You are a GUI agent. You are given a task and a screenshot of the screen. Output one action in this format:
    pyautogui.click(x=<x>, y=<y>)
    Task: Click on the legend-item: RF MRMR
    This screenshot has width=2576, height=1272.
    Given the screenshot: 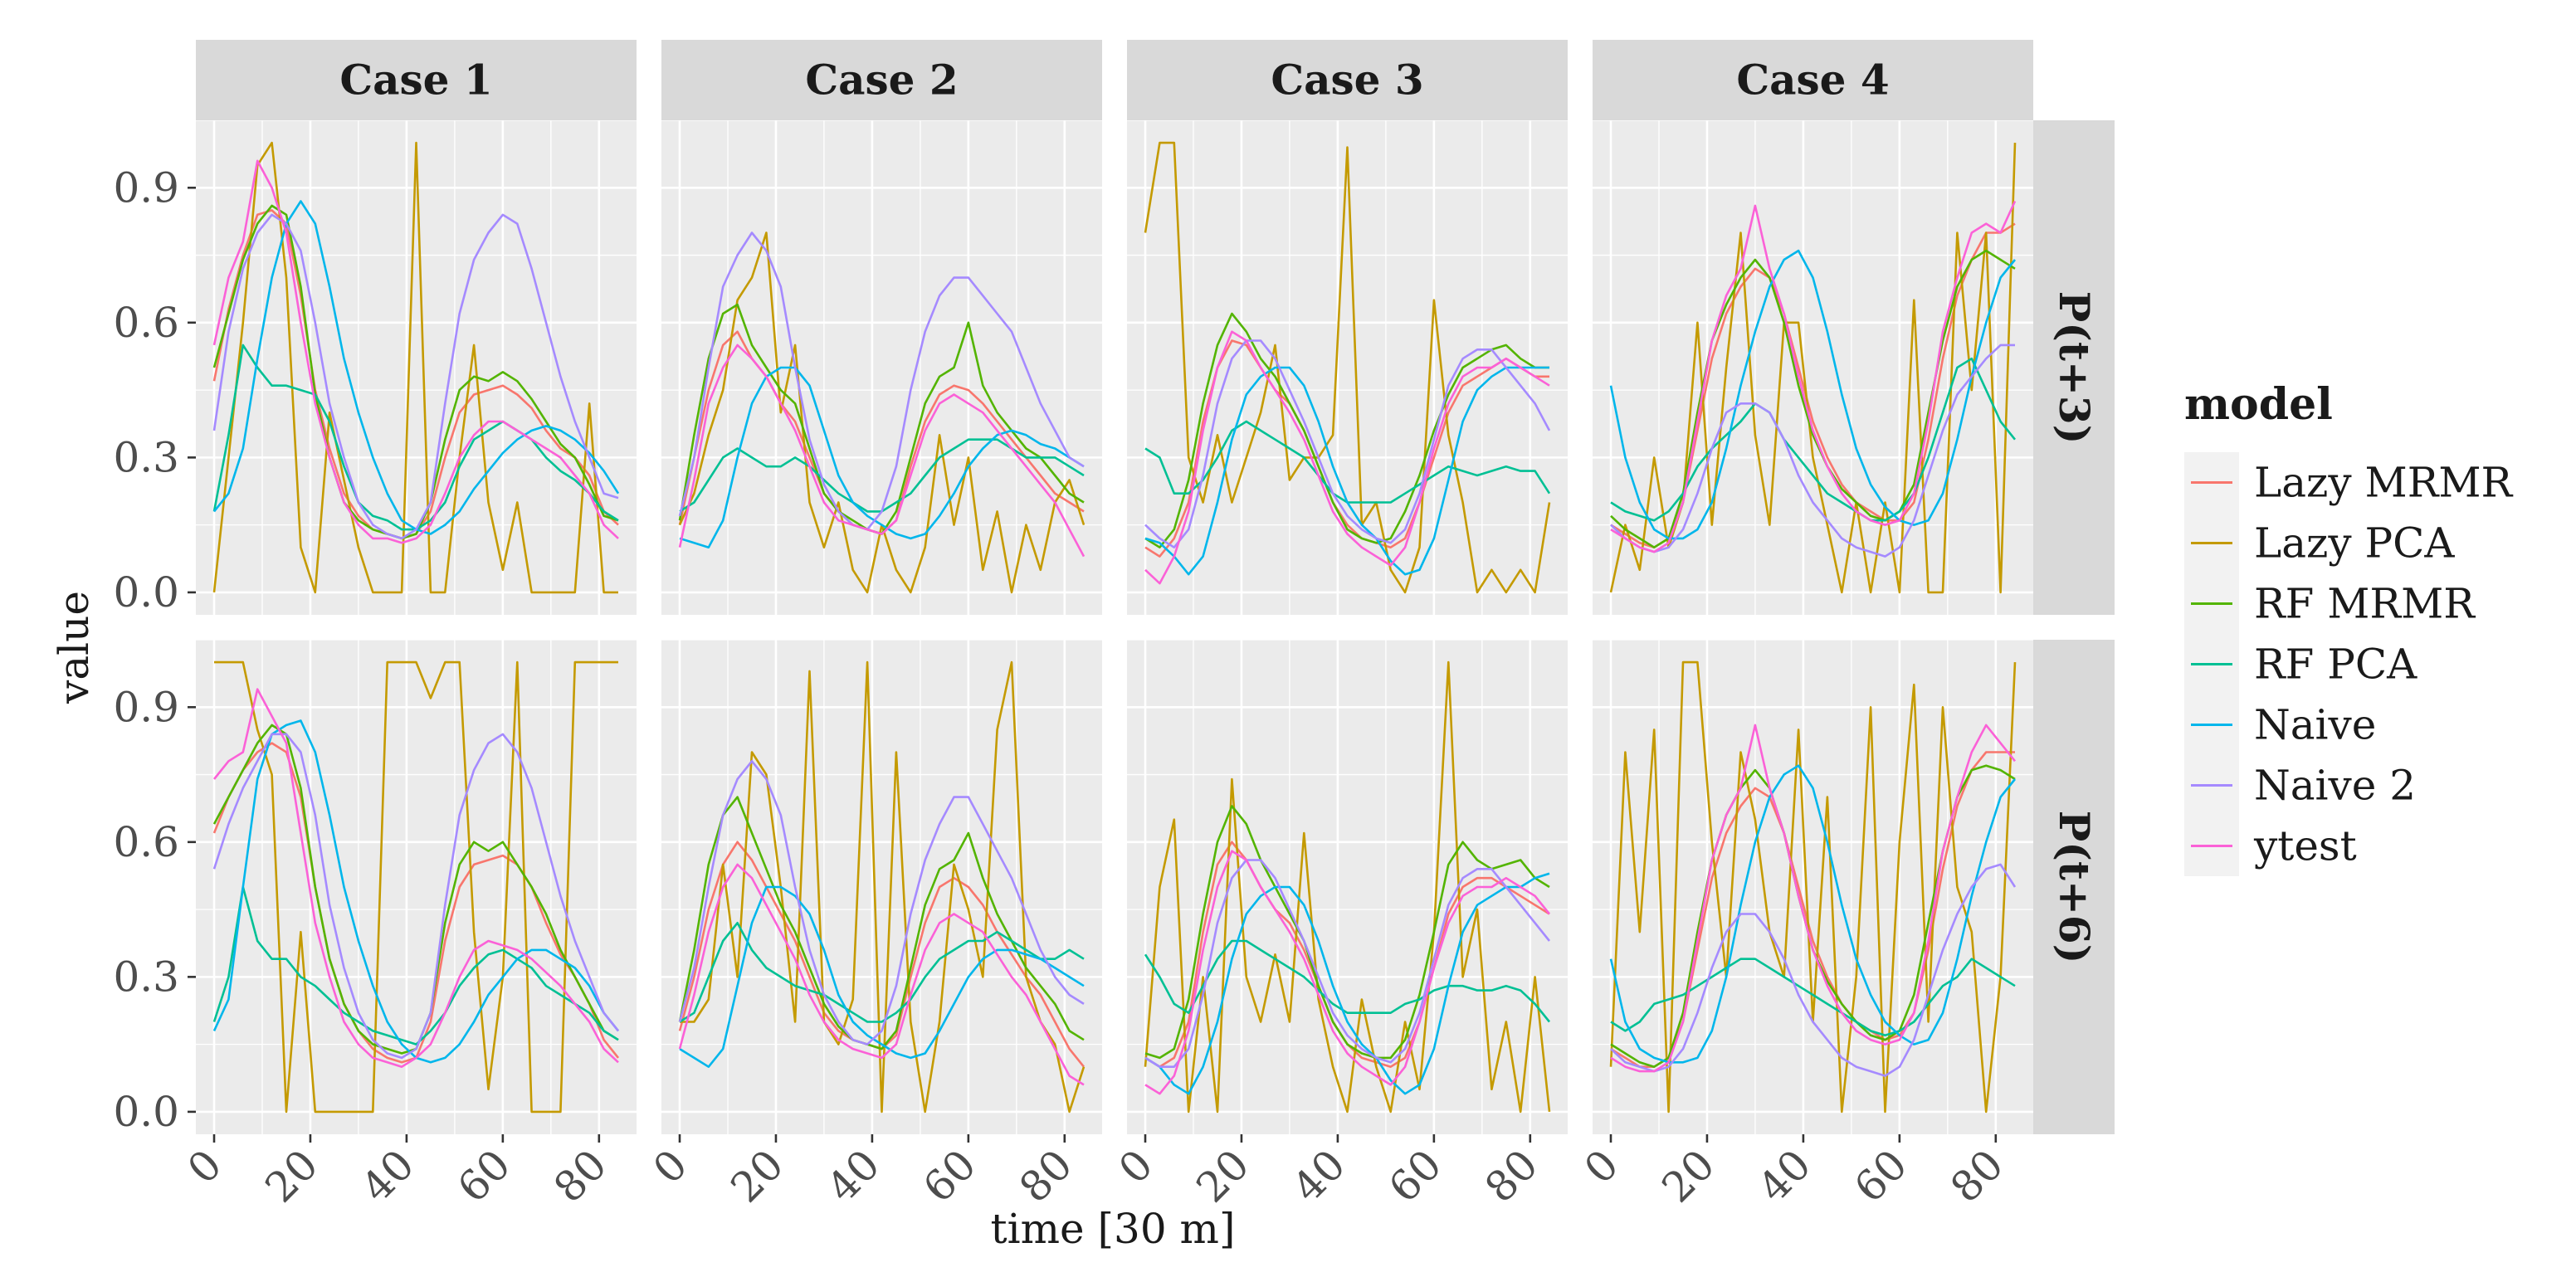 What is the action you would take?
    pyautogui.click(x=2334, y=604)
    